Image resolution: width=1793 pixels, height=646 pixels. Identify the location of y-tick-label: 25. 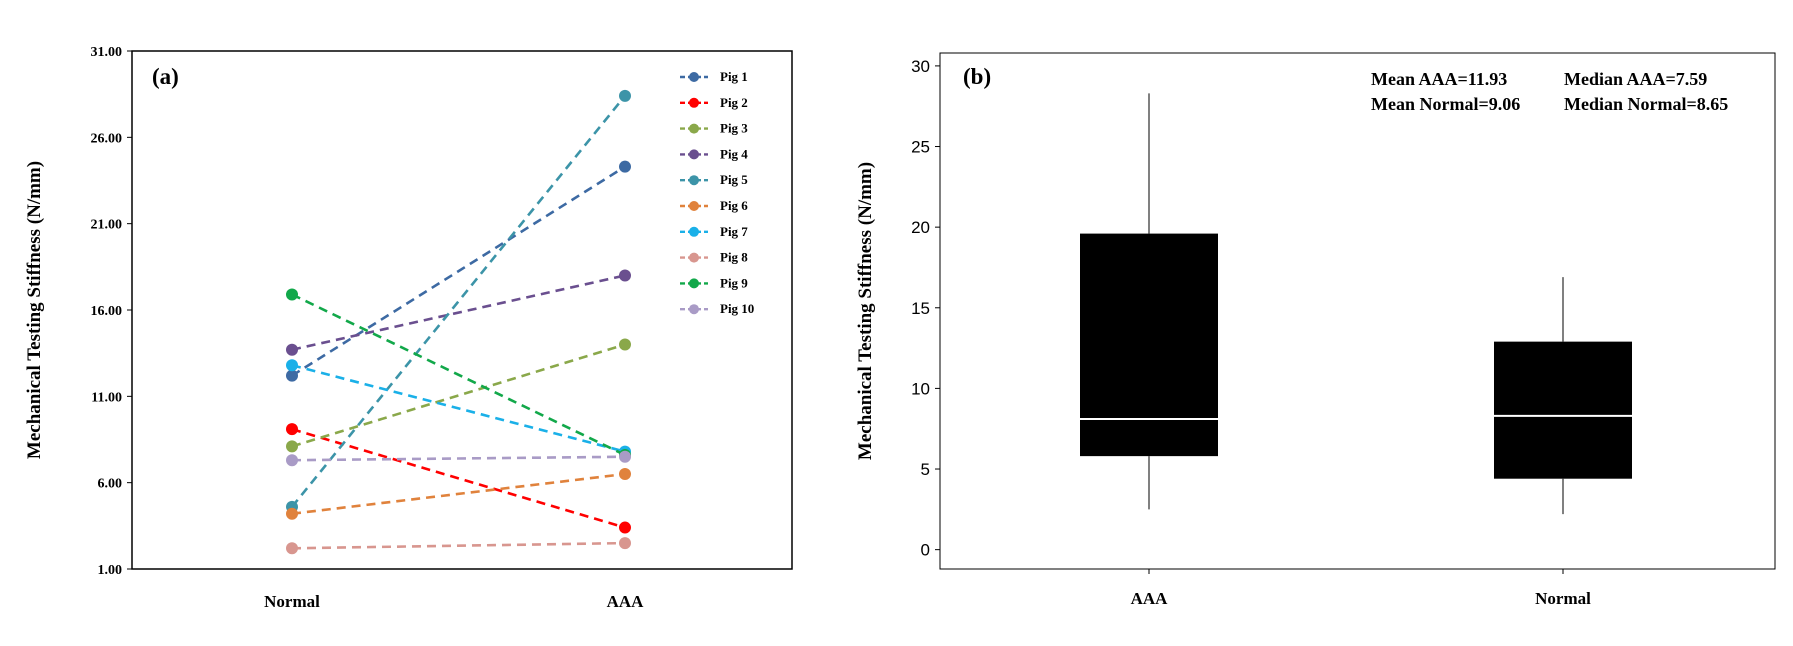
(920, 147).